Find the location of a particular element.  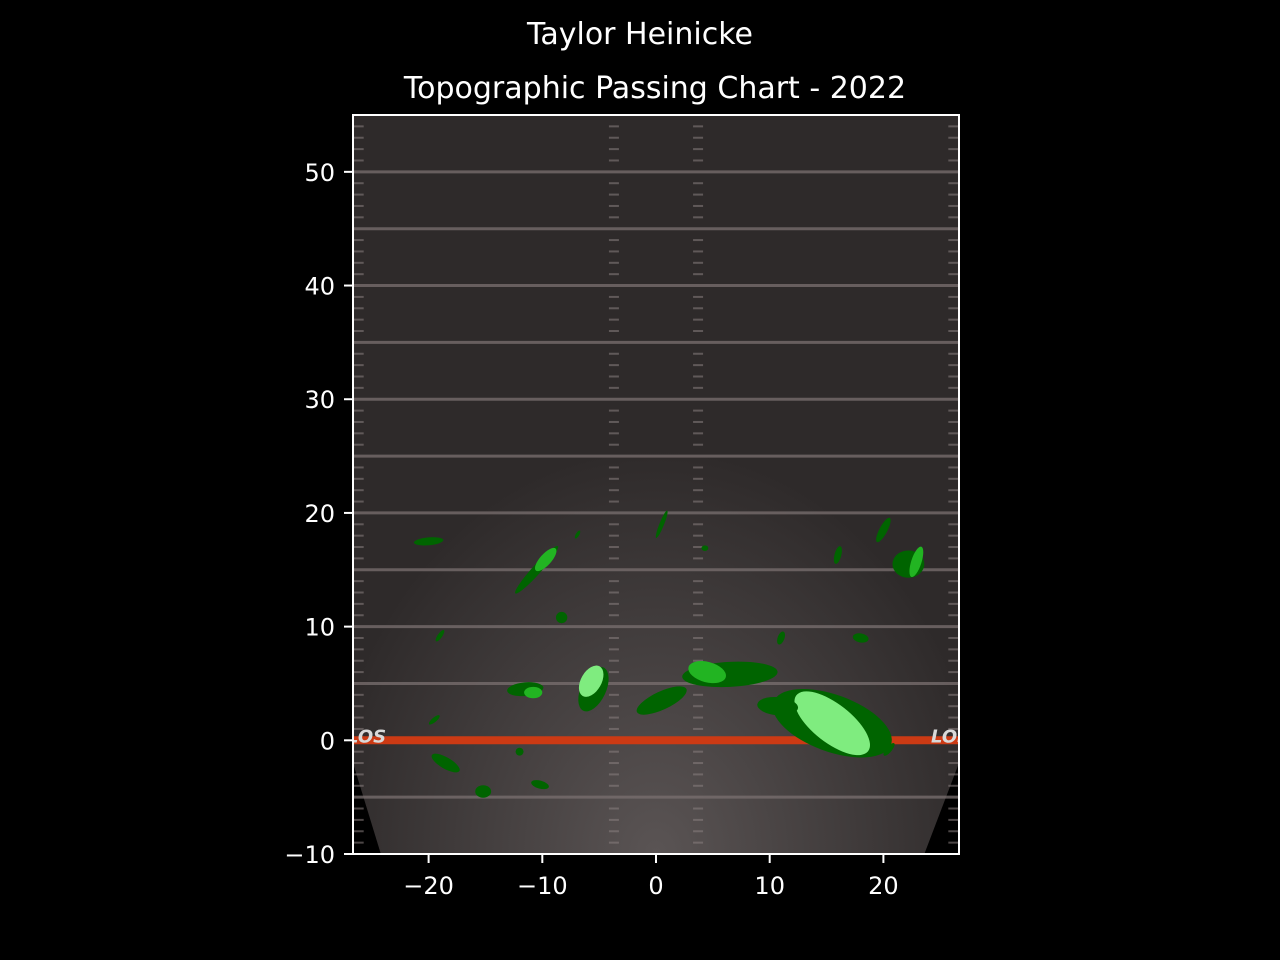

x-axis: −20 −10 0 10 20 is located at coordinates (651, 877).